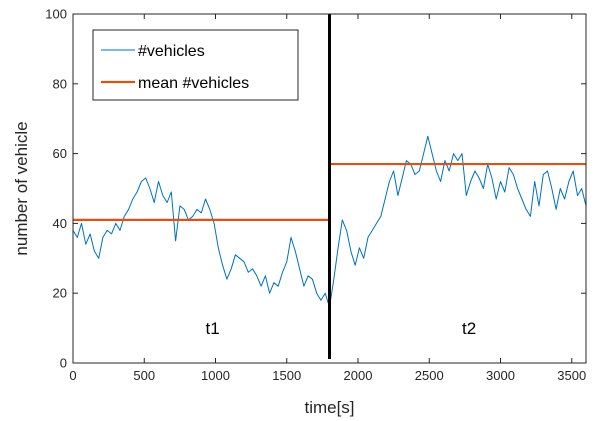  I want to click on x-tick-label: 1500, so click(286, 375).